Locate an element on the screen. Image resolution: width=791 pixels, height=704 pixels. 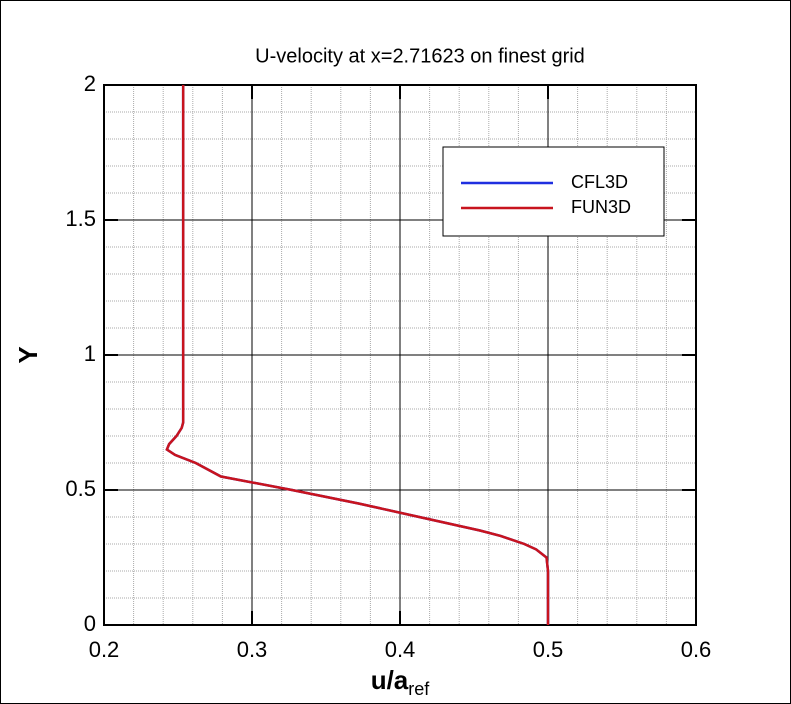
x-axis-label: u/aref is located at coordinates (401, 682).